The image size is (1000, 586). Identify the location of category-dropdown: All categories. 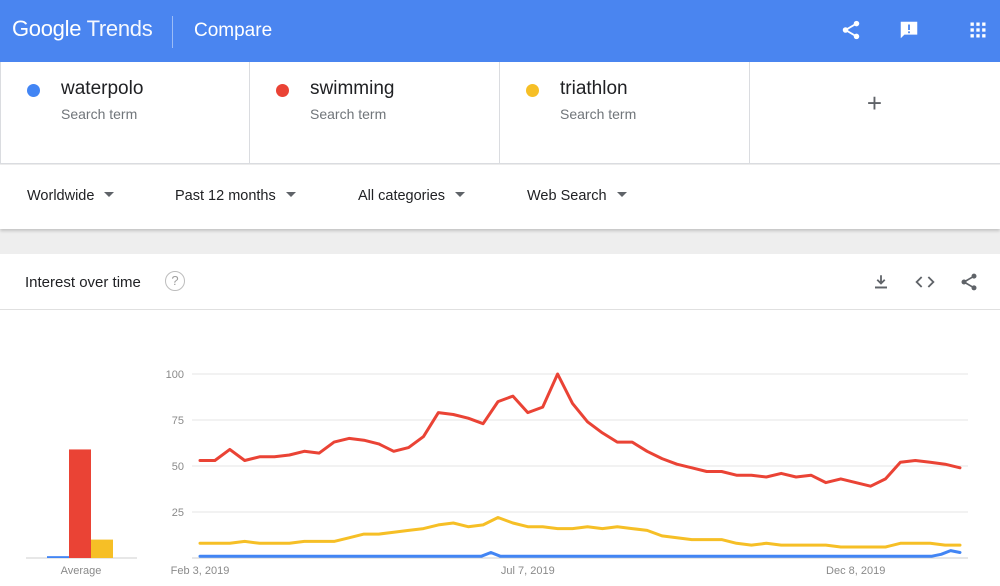
(412, 196).